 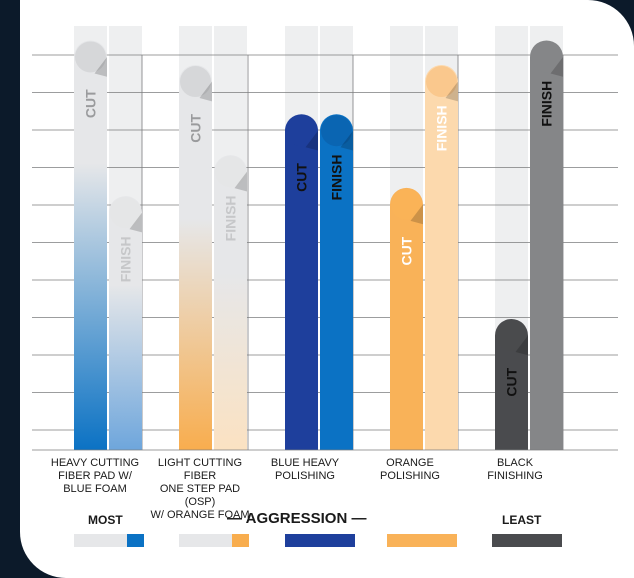 What do you see at coordinates (522, 520) in the screenshot?
I see `legend-least: LEAST` at bounding box center [522, 520].